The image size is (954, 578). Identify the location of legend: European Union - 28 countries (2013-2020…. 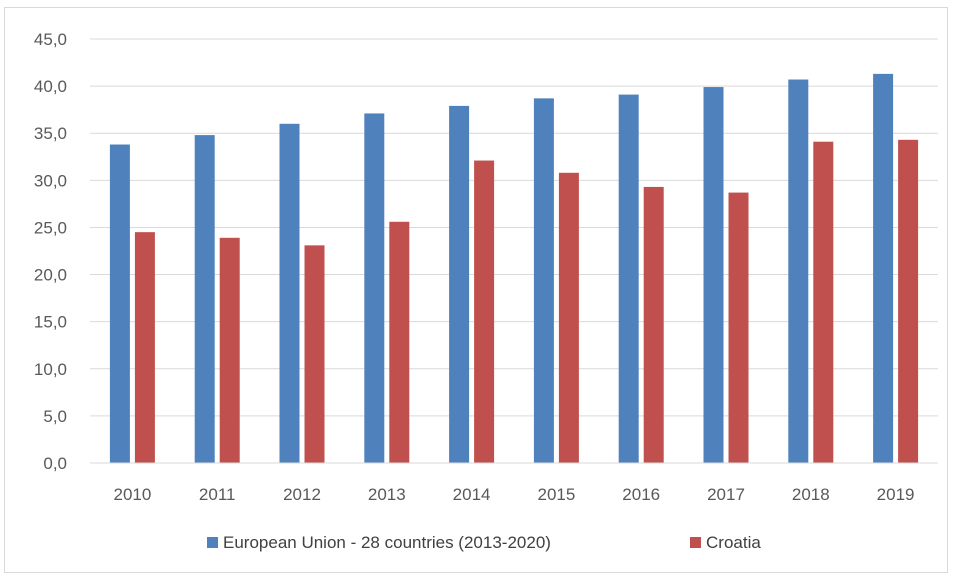
(484, 542).